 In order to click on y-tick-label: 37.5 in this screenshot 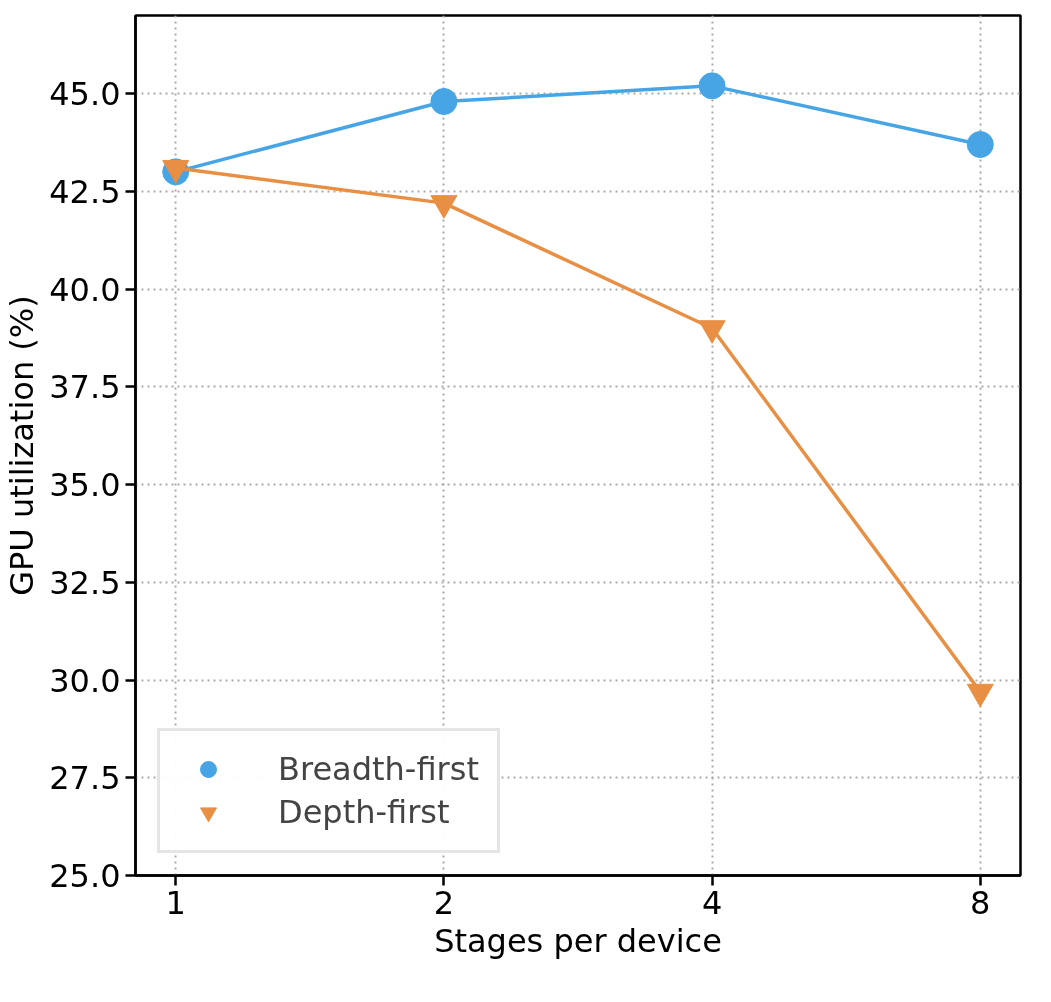, I will do `click(85, 387)`.